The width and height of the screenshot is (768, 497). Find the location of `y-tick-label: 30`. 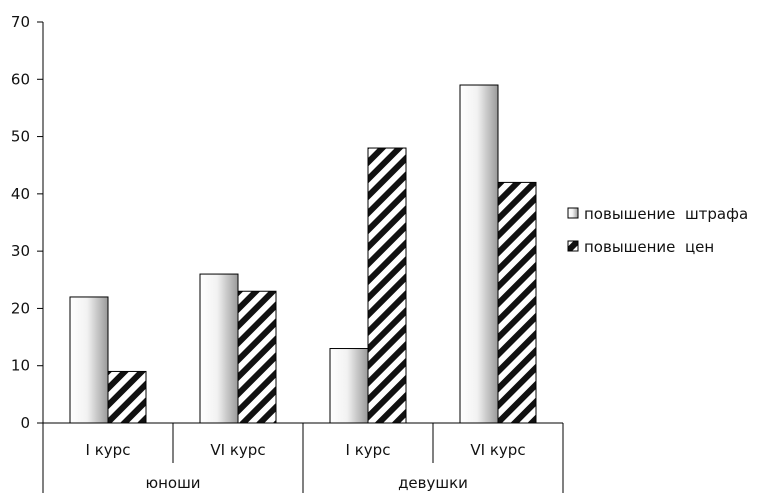

y-tick-label: 30 is located at coordinates (20, 251).